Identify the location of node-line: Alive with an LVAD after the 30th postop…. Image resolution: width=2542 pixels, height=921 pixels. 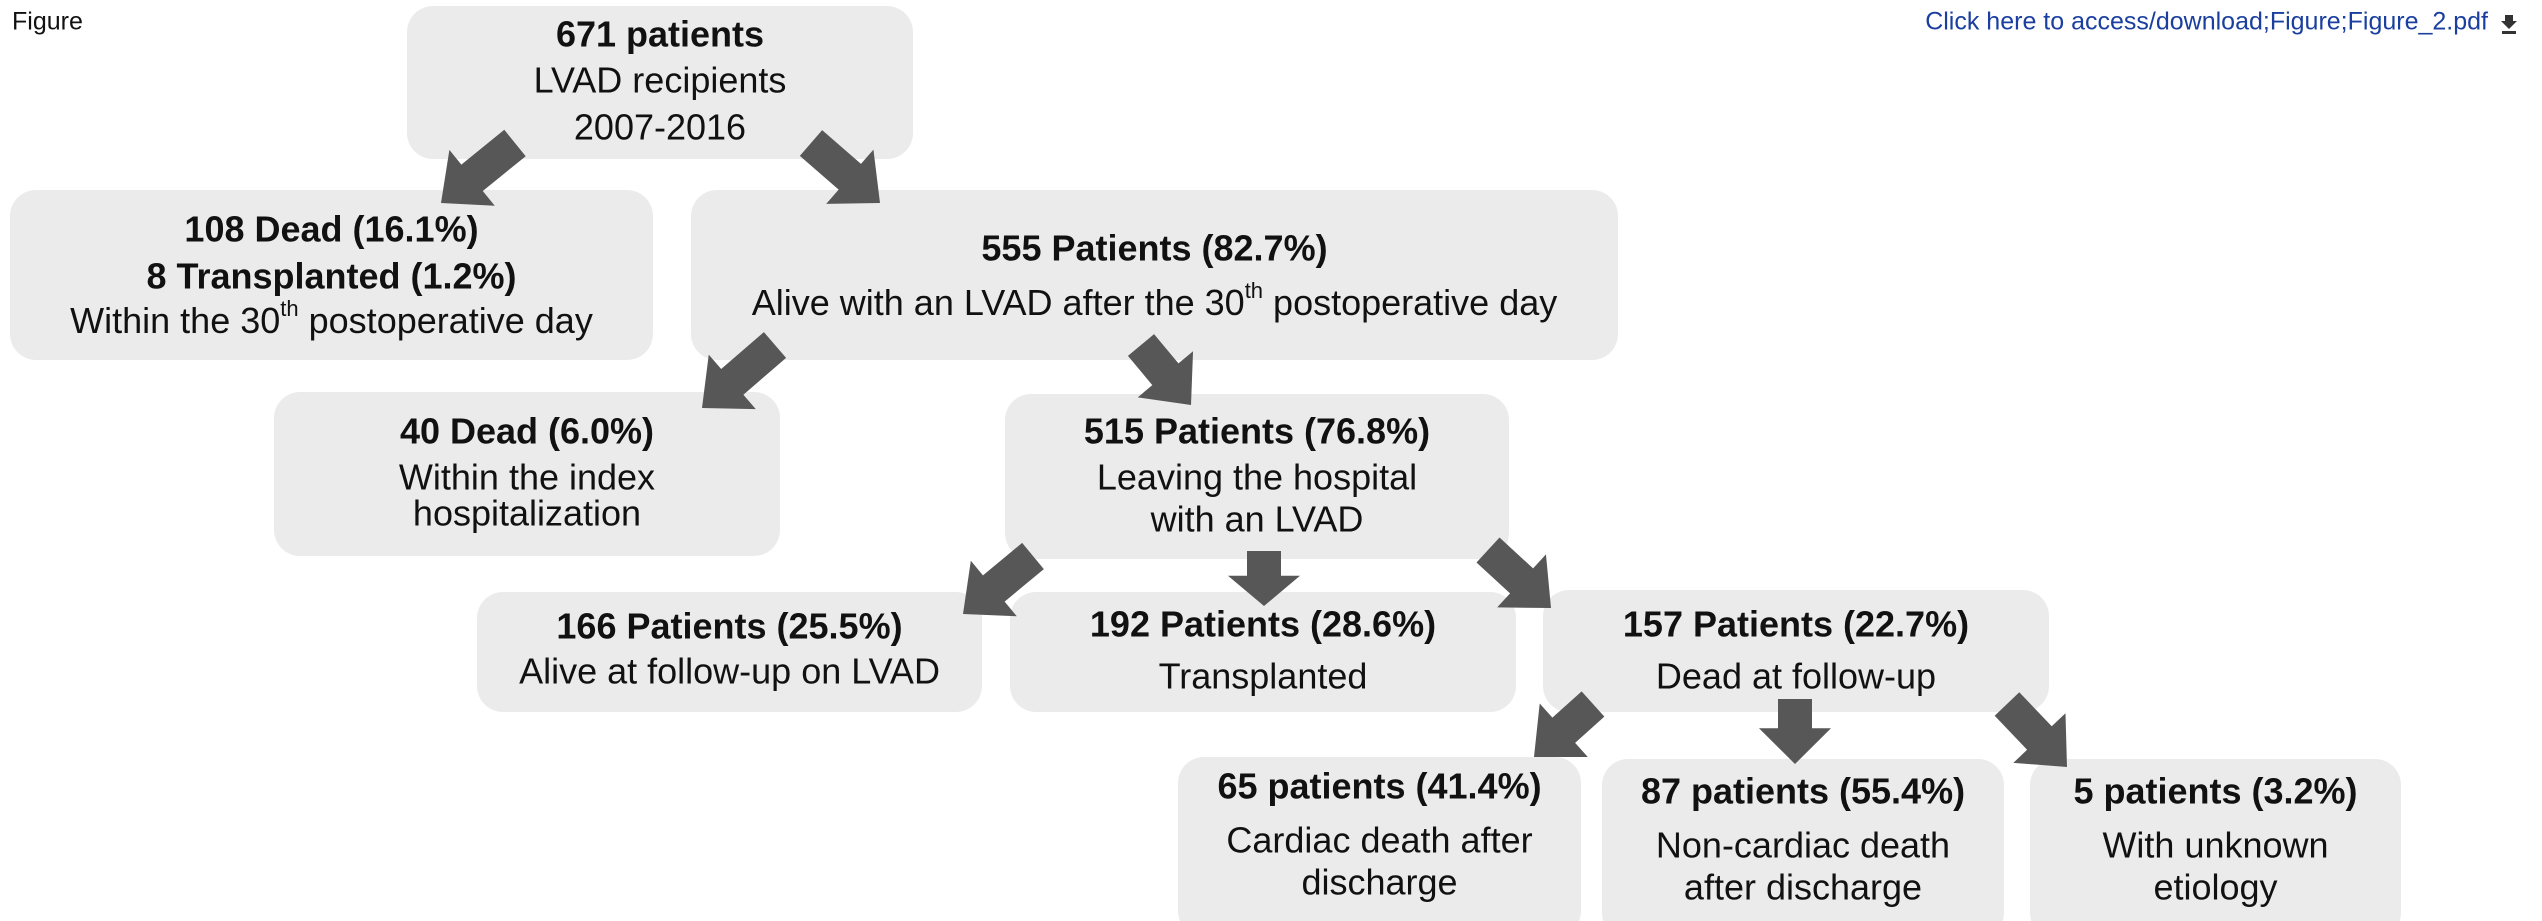
(1154, 300).